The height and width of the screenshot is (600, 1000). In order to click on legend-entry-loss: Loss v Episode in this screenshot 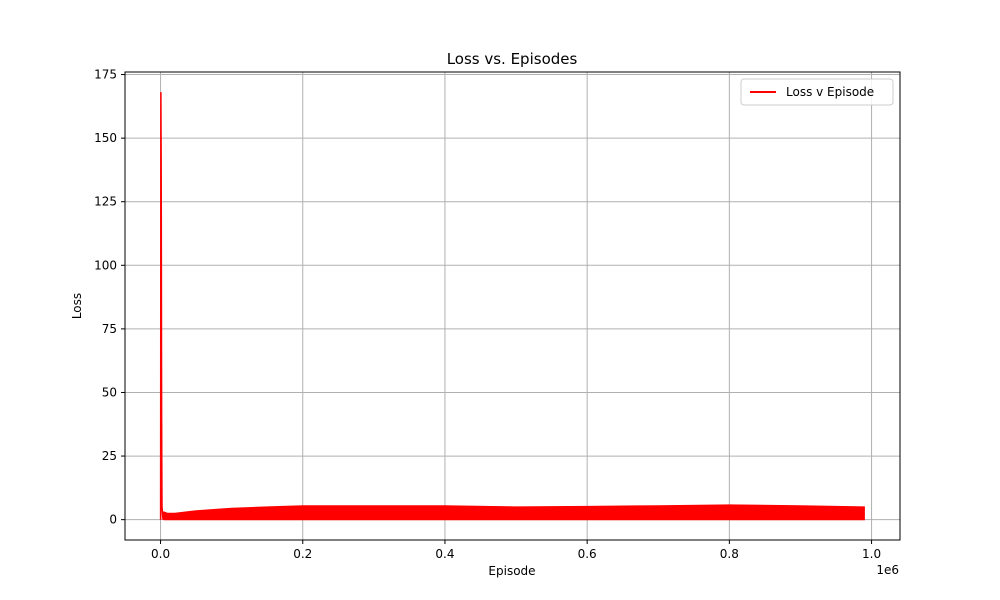, I will do `click(830, 92)`.